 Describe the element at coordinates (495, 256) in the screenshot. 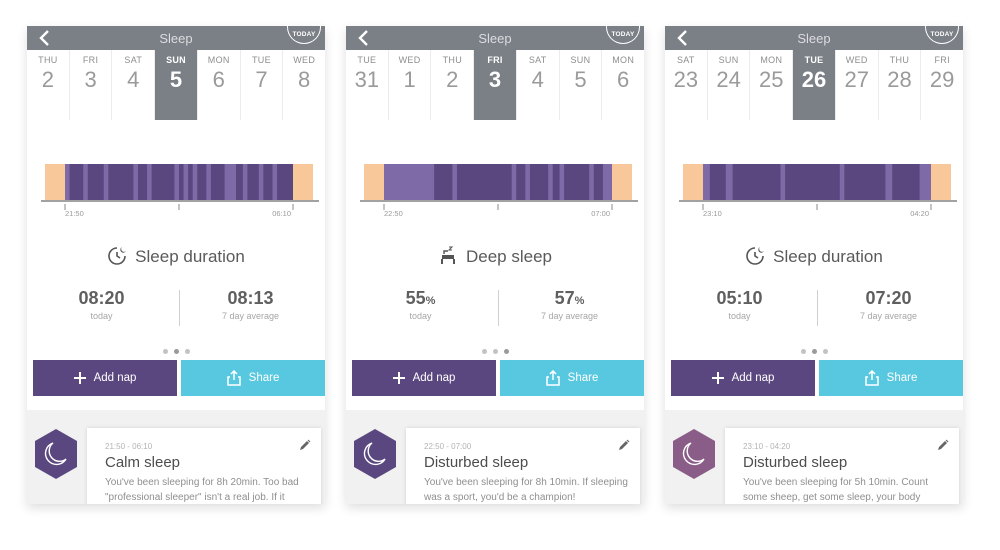

I see `metric-title: Deep sleep` at that location.